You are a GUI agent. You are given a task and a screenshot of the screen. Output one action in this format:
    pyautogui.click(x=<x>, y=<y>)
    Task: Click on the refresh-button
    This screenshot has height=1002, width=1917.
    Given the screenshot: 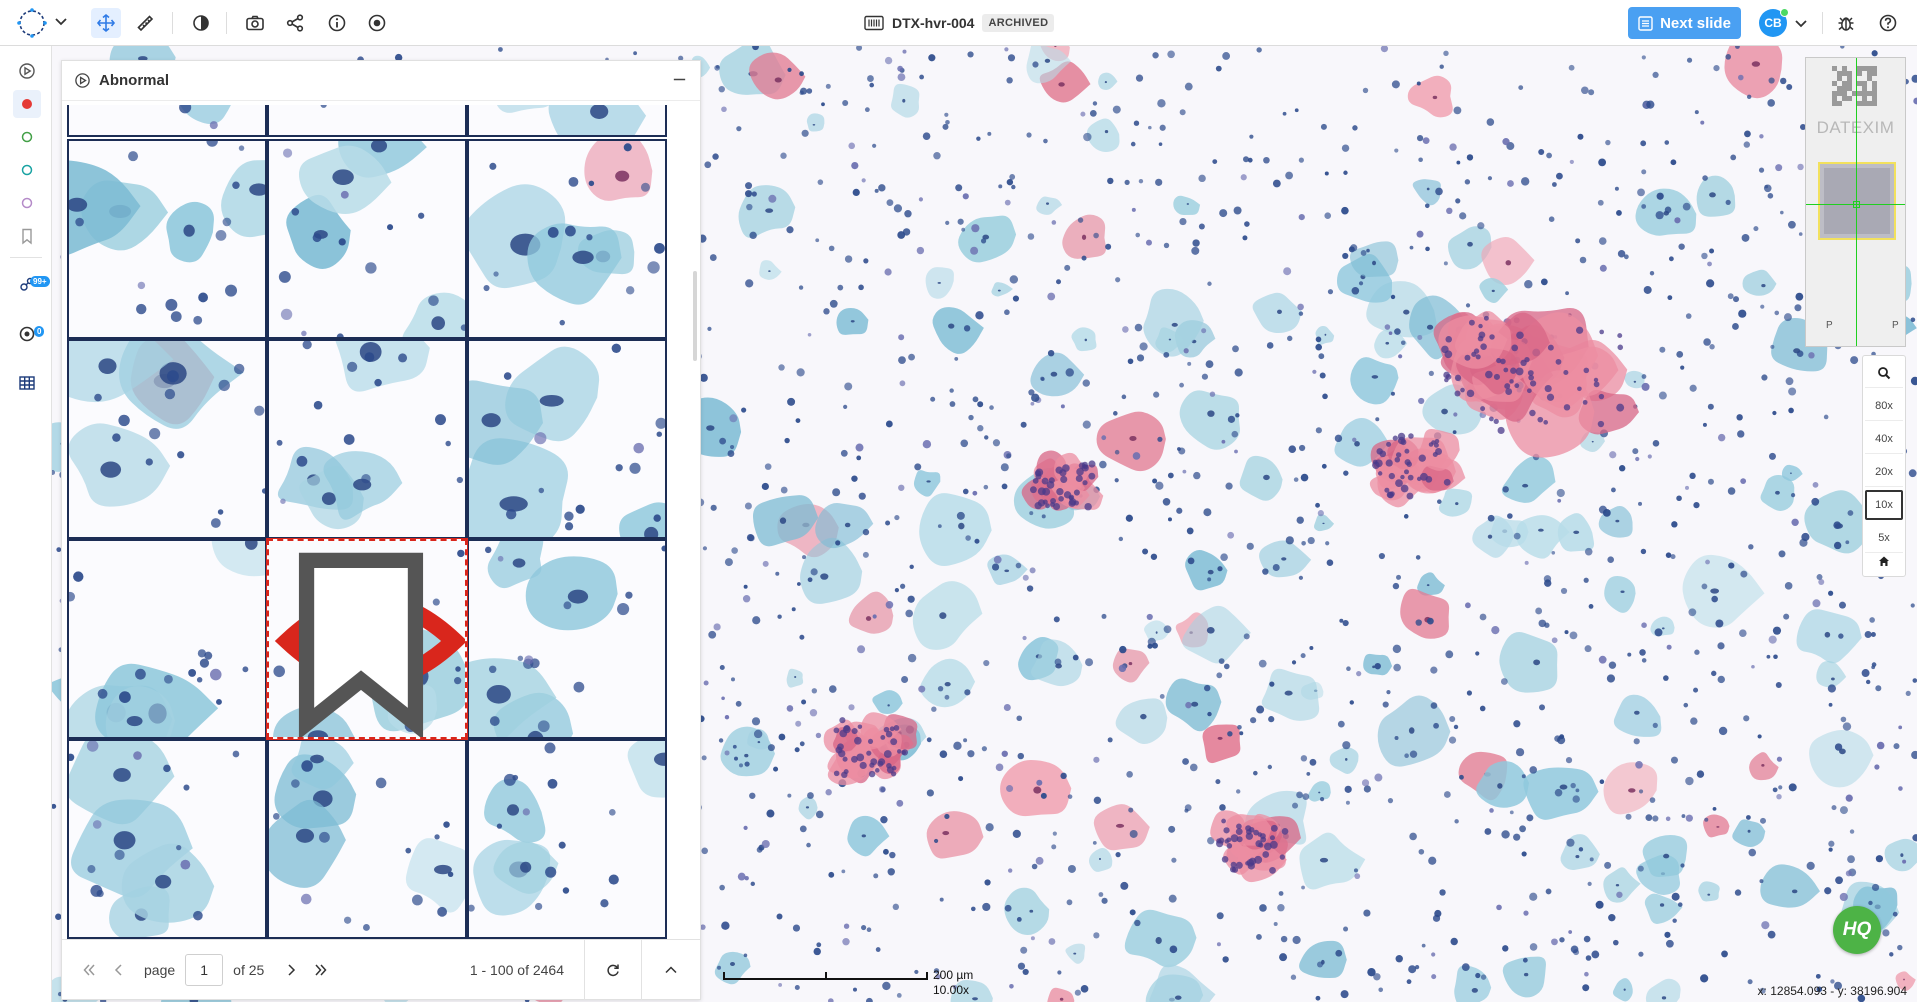 What is the action you would take?
    pyautogui.click(x=613, y=970)
    